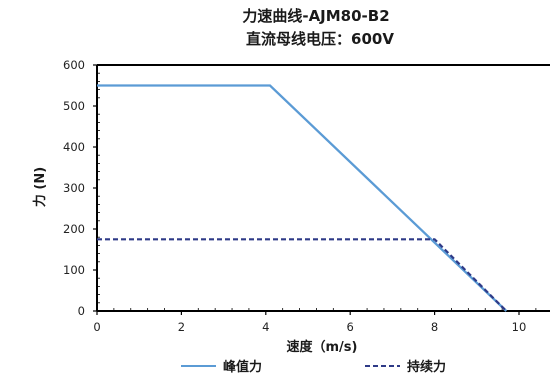  I want to click on x-axis-label: 速度（m/s), so click(322, 347).